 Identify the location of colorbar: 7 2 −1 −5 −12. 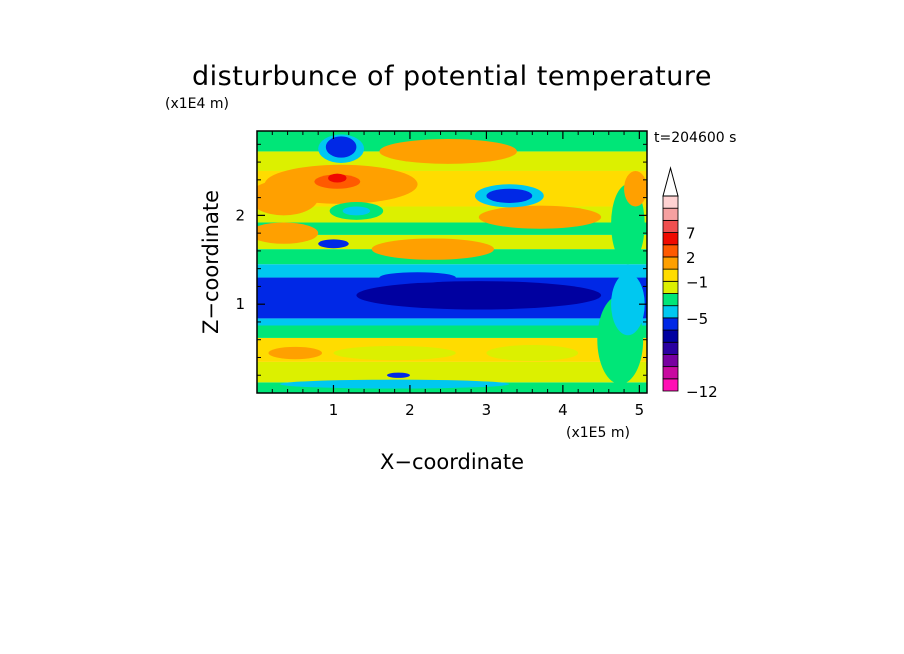
(690, 283).